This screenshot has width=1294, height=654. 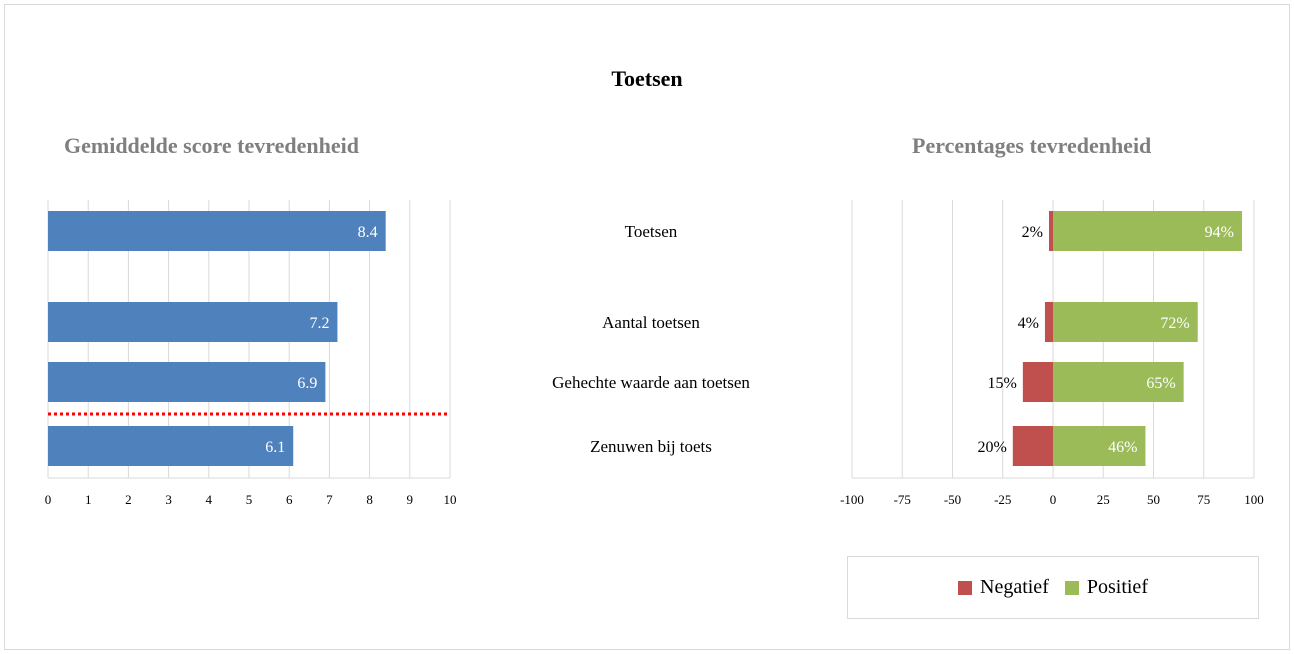 What do you see at coordinates (1032, 145) in the screenshot?
I see `right-chart-title: Percentages tevredenheid` at bounding box center [1032, 145].